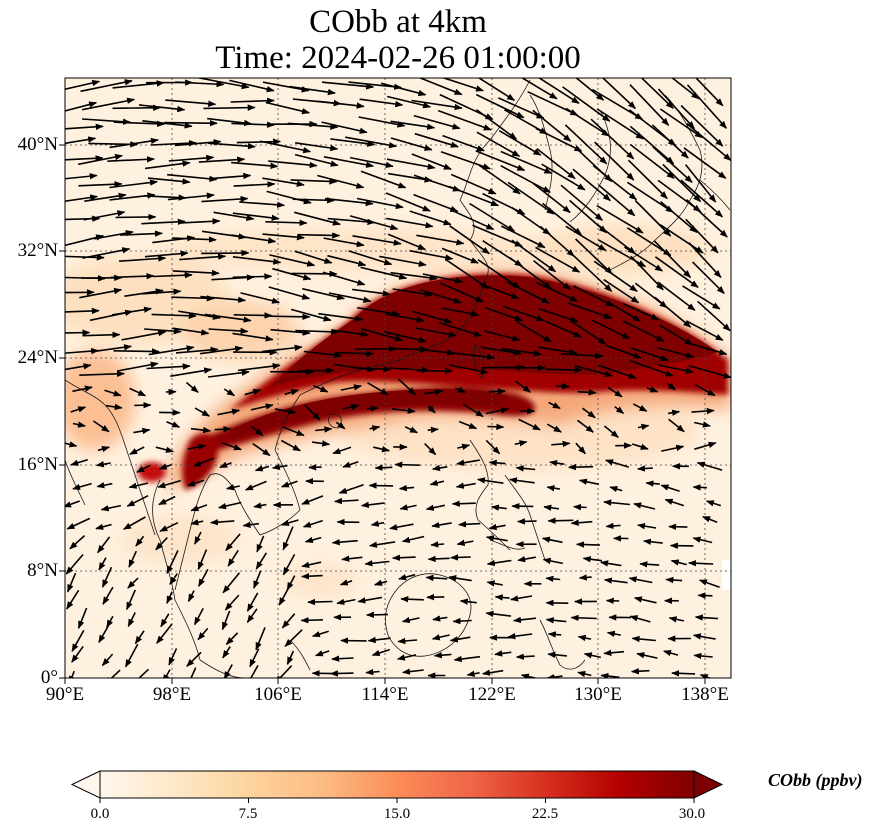 The height and width of the screenshot is (836, 887). I want to click on lat-tick-label: 24°N, so click(37, 357).